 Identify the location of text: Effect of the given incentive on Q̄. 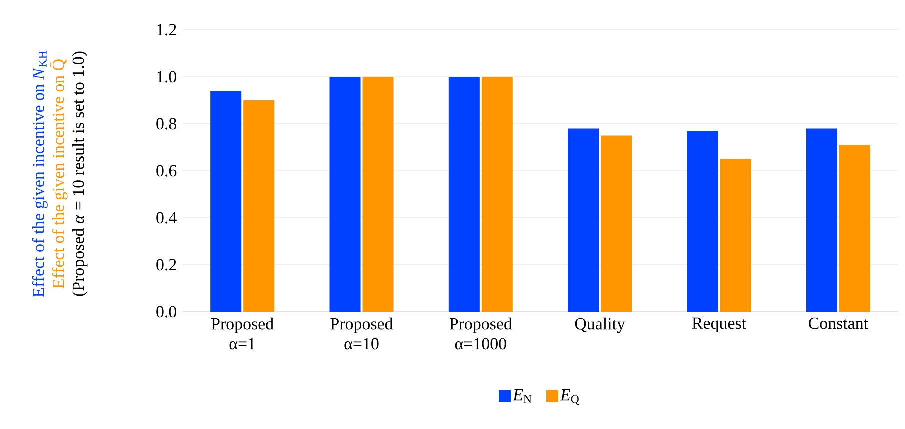
(59, 174).